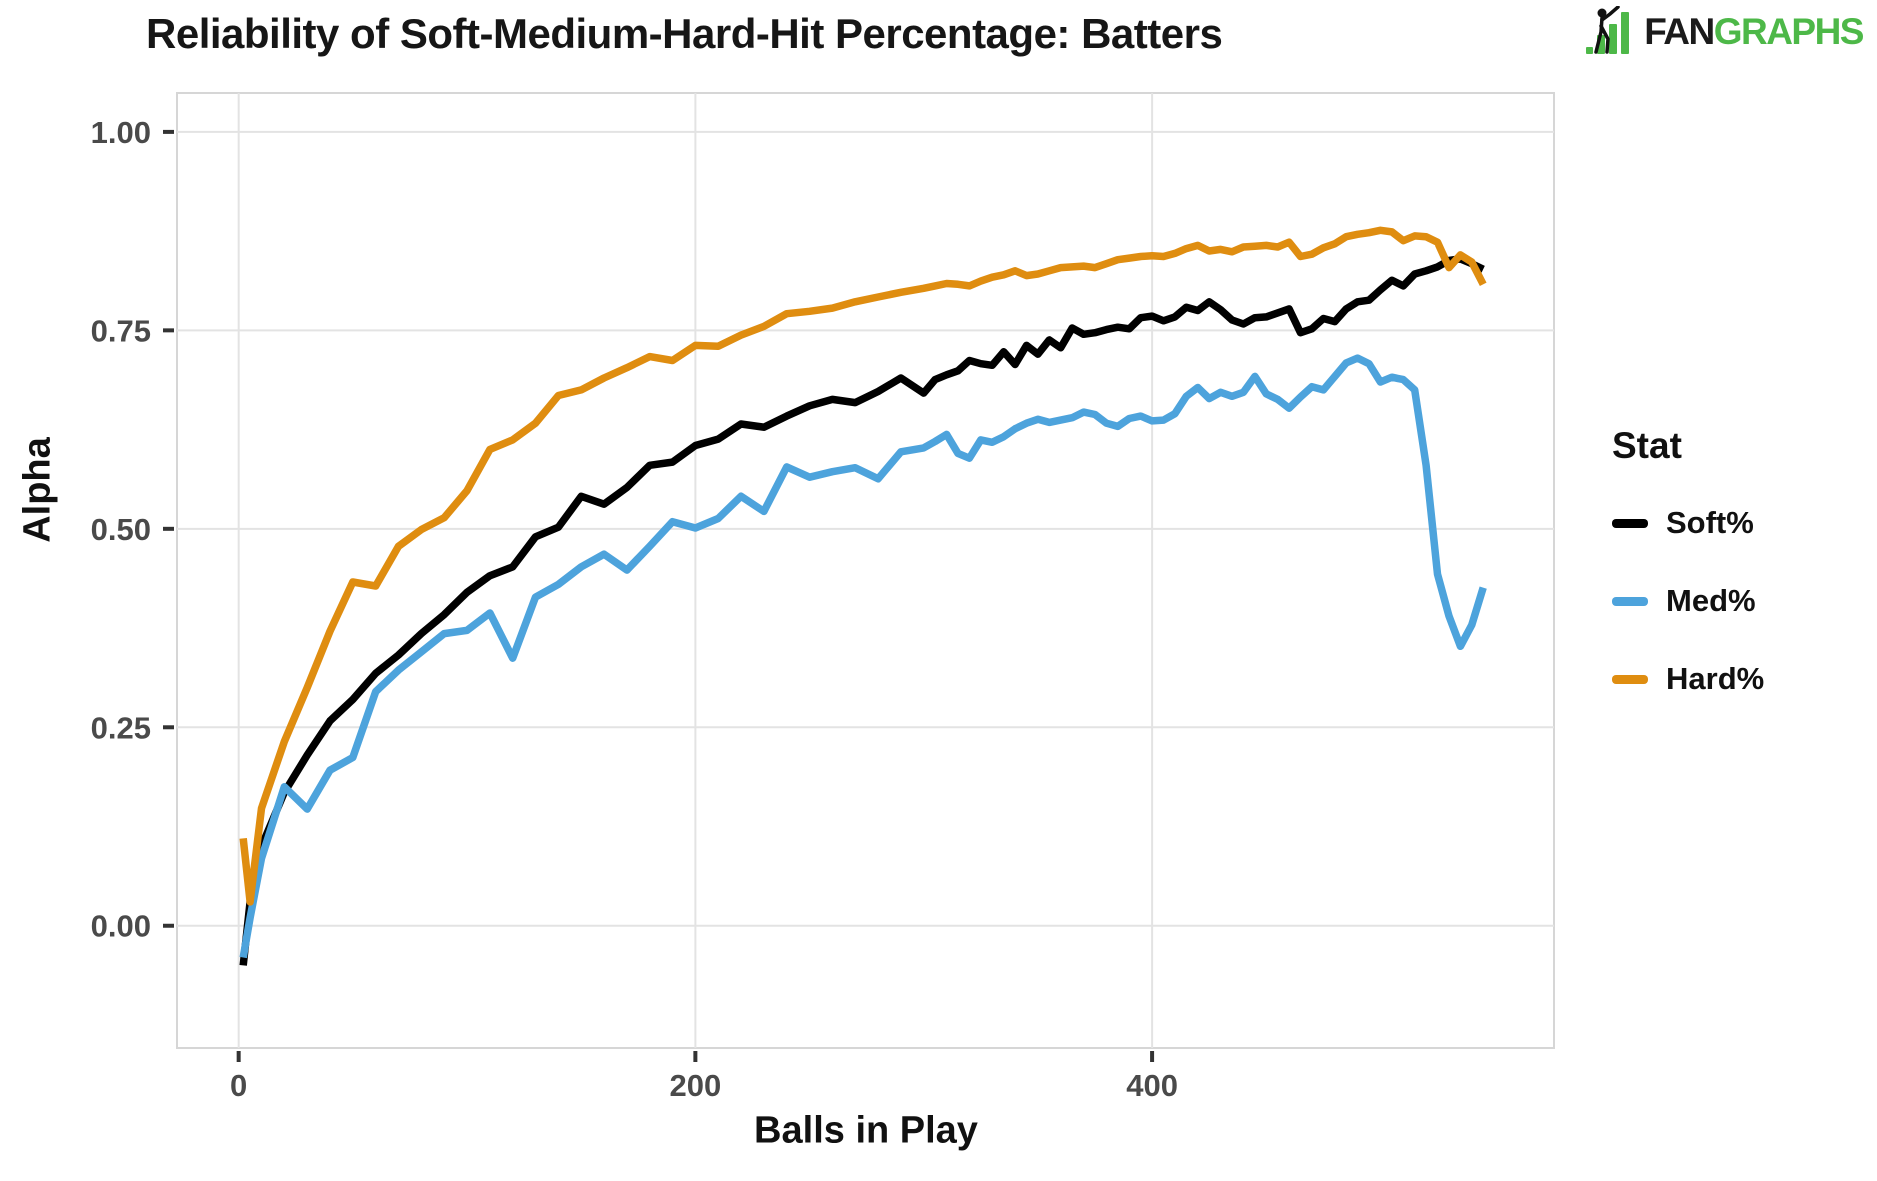 The height and width of the screenshot is (1181, 1877). I want to click on legend-item-med: Med%, so click(1688, 601).